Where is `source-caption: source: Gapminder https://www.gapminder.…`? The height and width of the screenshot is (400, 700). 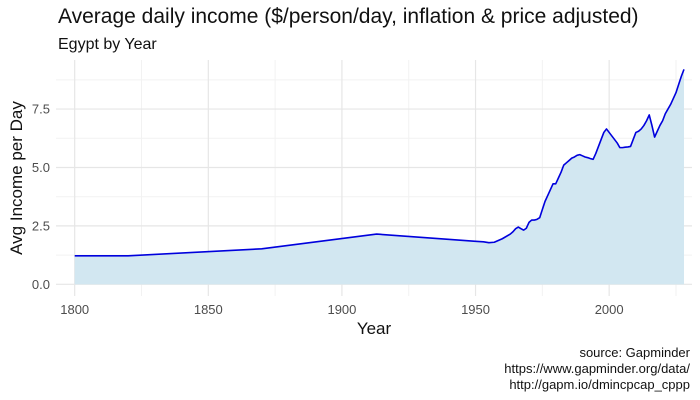
source-caption: source: Gapminder https://www.gapminder.… is located at coordinates (597, 369).